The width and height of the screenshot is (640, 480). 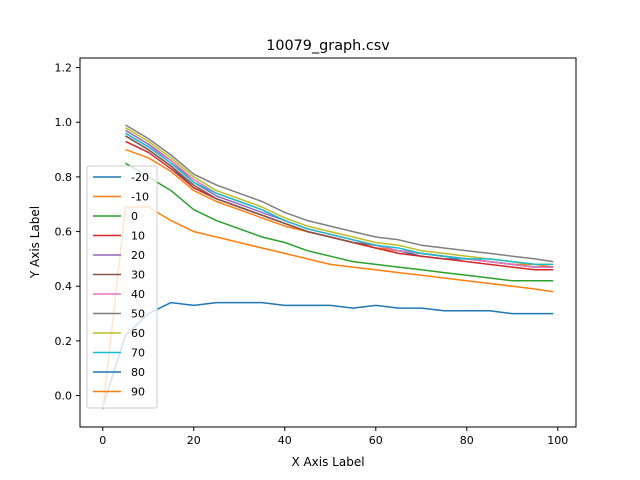 What do you see at coordinates (467, 440) in the screenshot?
I see `x-tick-label: 80` at bounding box center [467, 440].